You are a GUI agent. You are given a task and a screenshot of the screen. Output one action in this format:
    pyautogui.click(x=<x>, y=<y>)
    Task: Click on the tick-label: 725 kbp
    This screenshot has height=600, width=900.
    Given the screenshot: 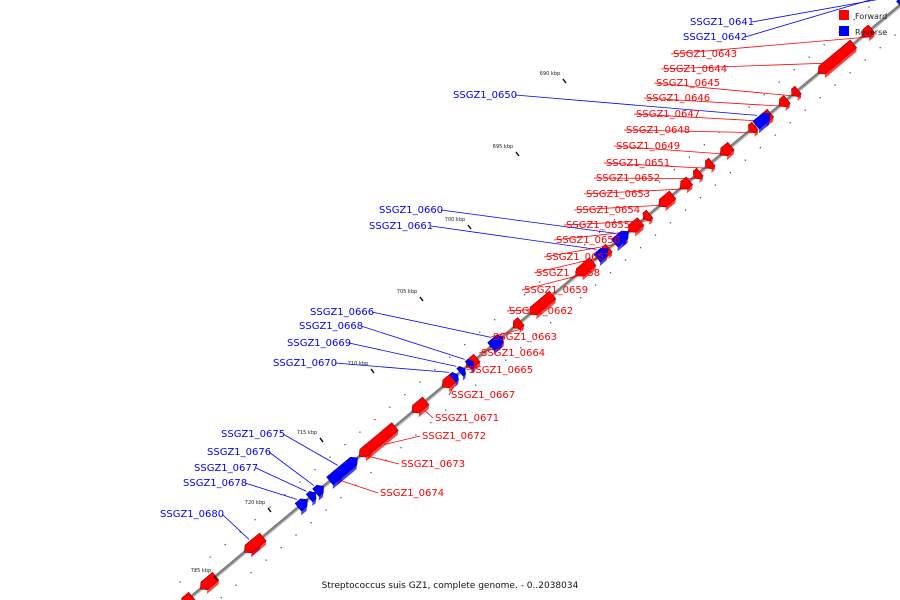 What is the action you would take?
    pyautogui.click(x=201, y=571)
    